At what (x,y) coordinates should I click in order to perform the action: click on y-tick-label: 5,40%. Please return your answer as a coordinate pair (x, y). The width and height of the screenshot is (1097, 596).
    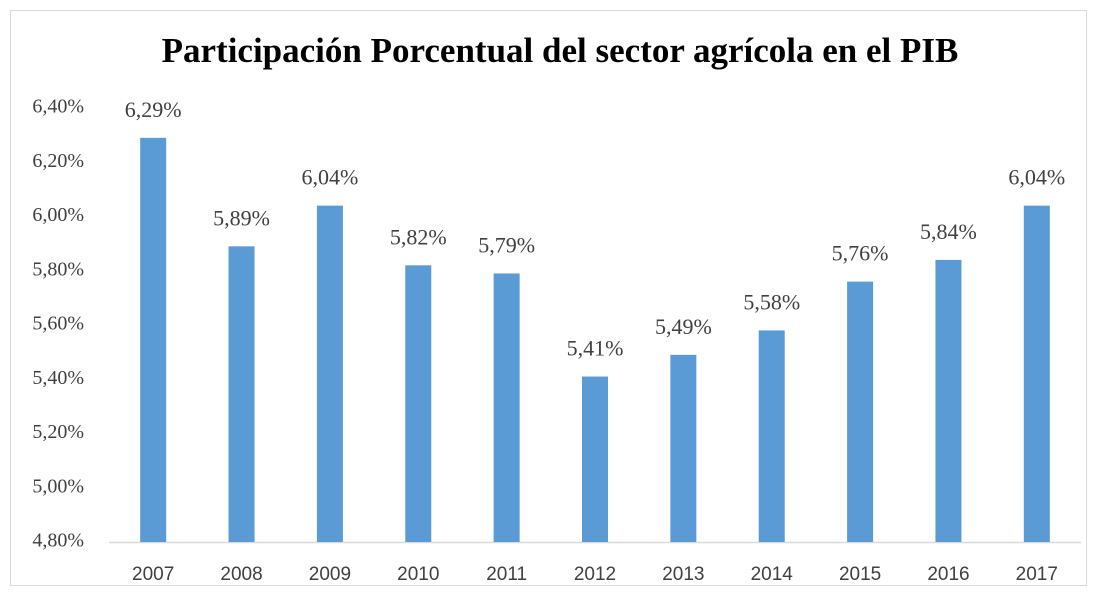
    Looking at the image, I should click on (58, 378).